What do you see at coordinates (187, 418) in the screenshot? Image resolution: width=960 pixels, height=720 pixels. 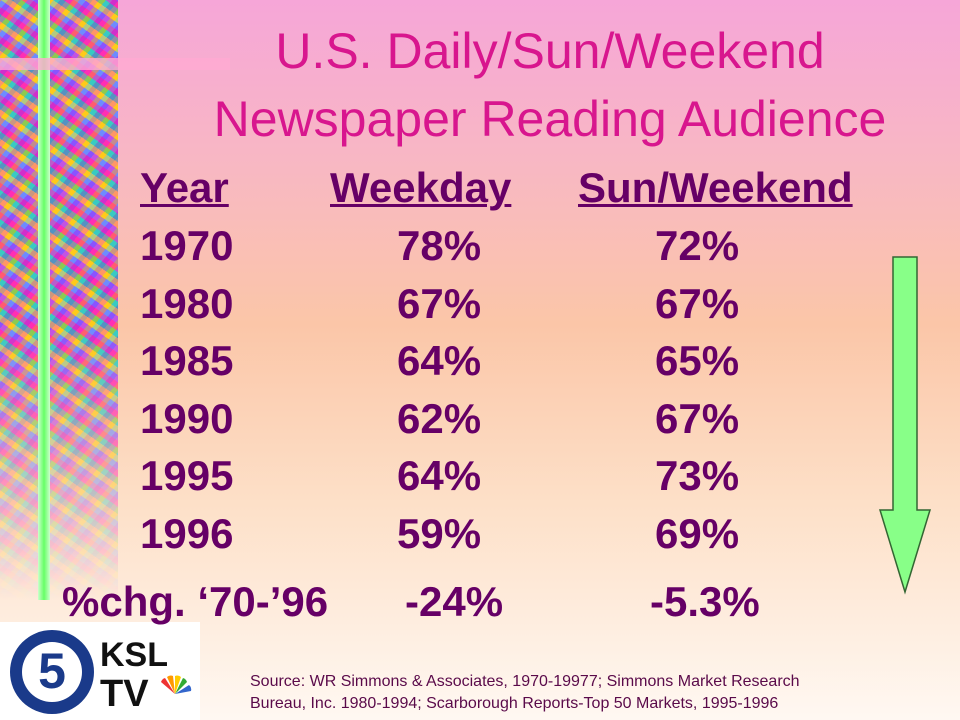 I see `table-cell: 1990` at bounding box center [187, 418].